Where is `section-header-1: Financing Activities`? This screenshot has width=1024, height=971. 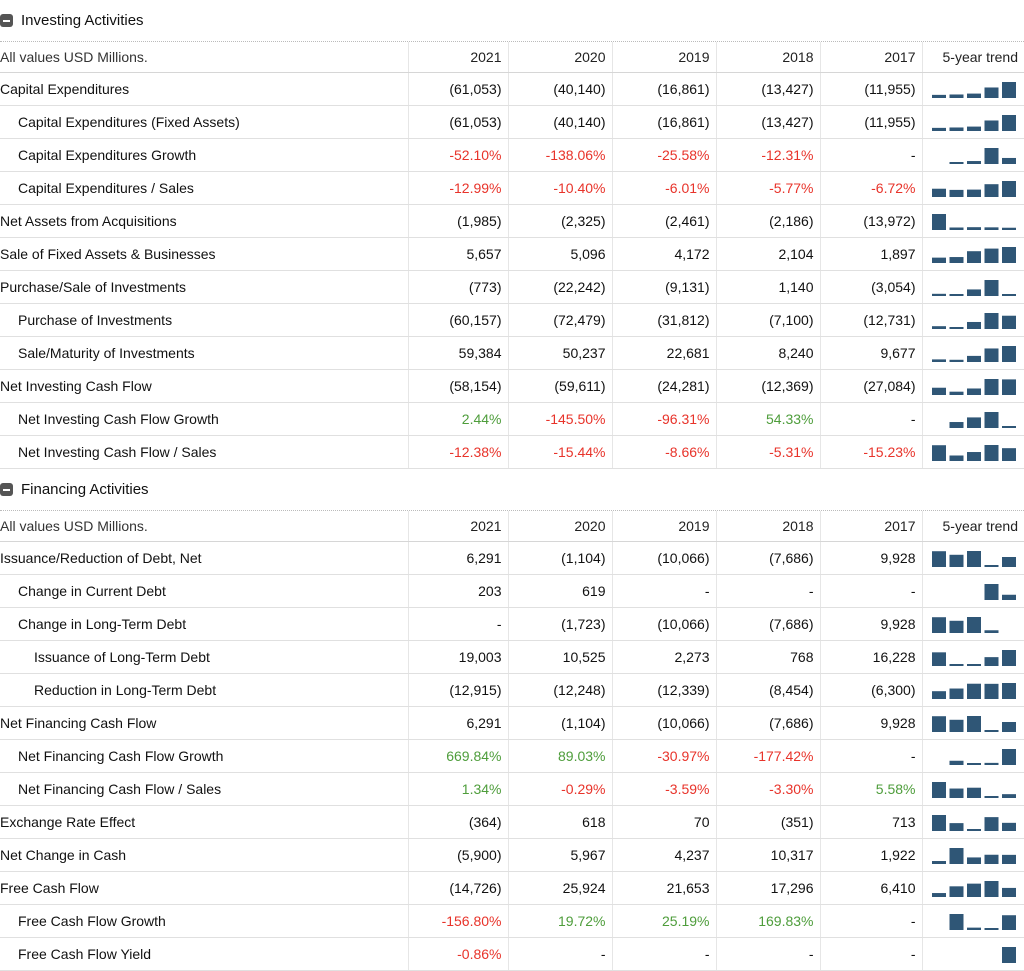 section-header-1: Financing Activities is located at coordinates (512, 490).